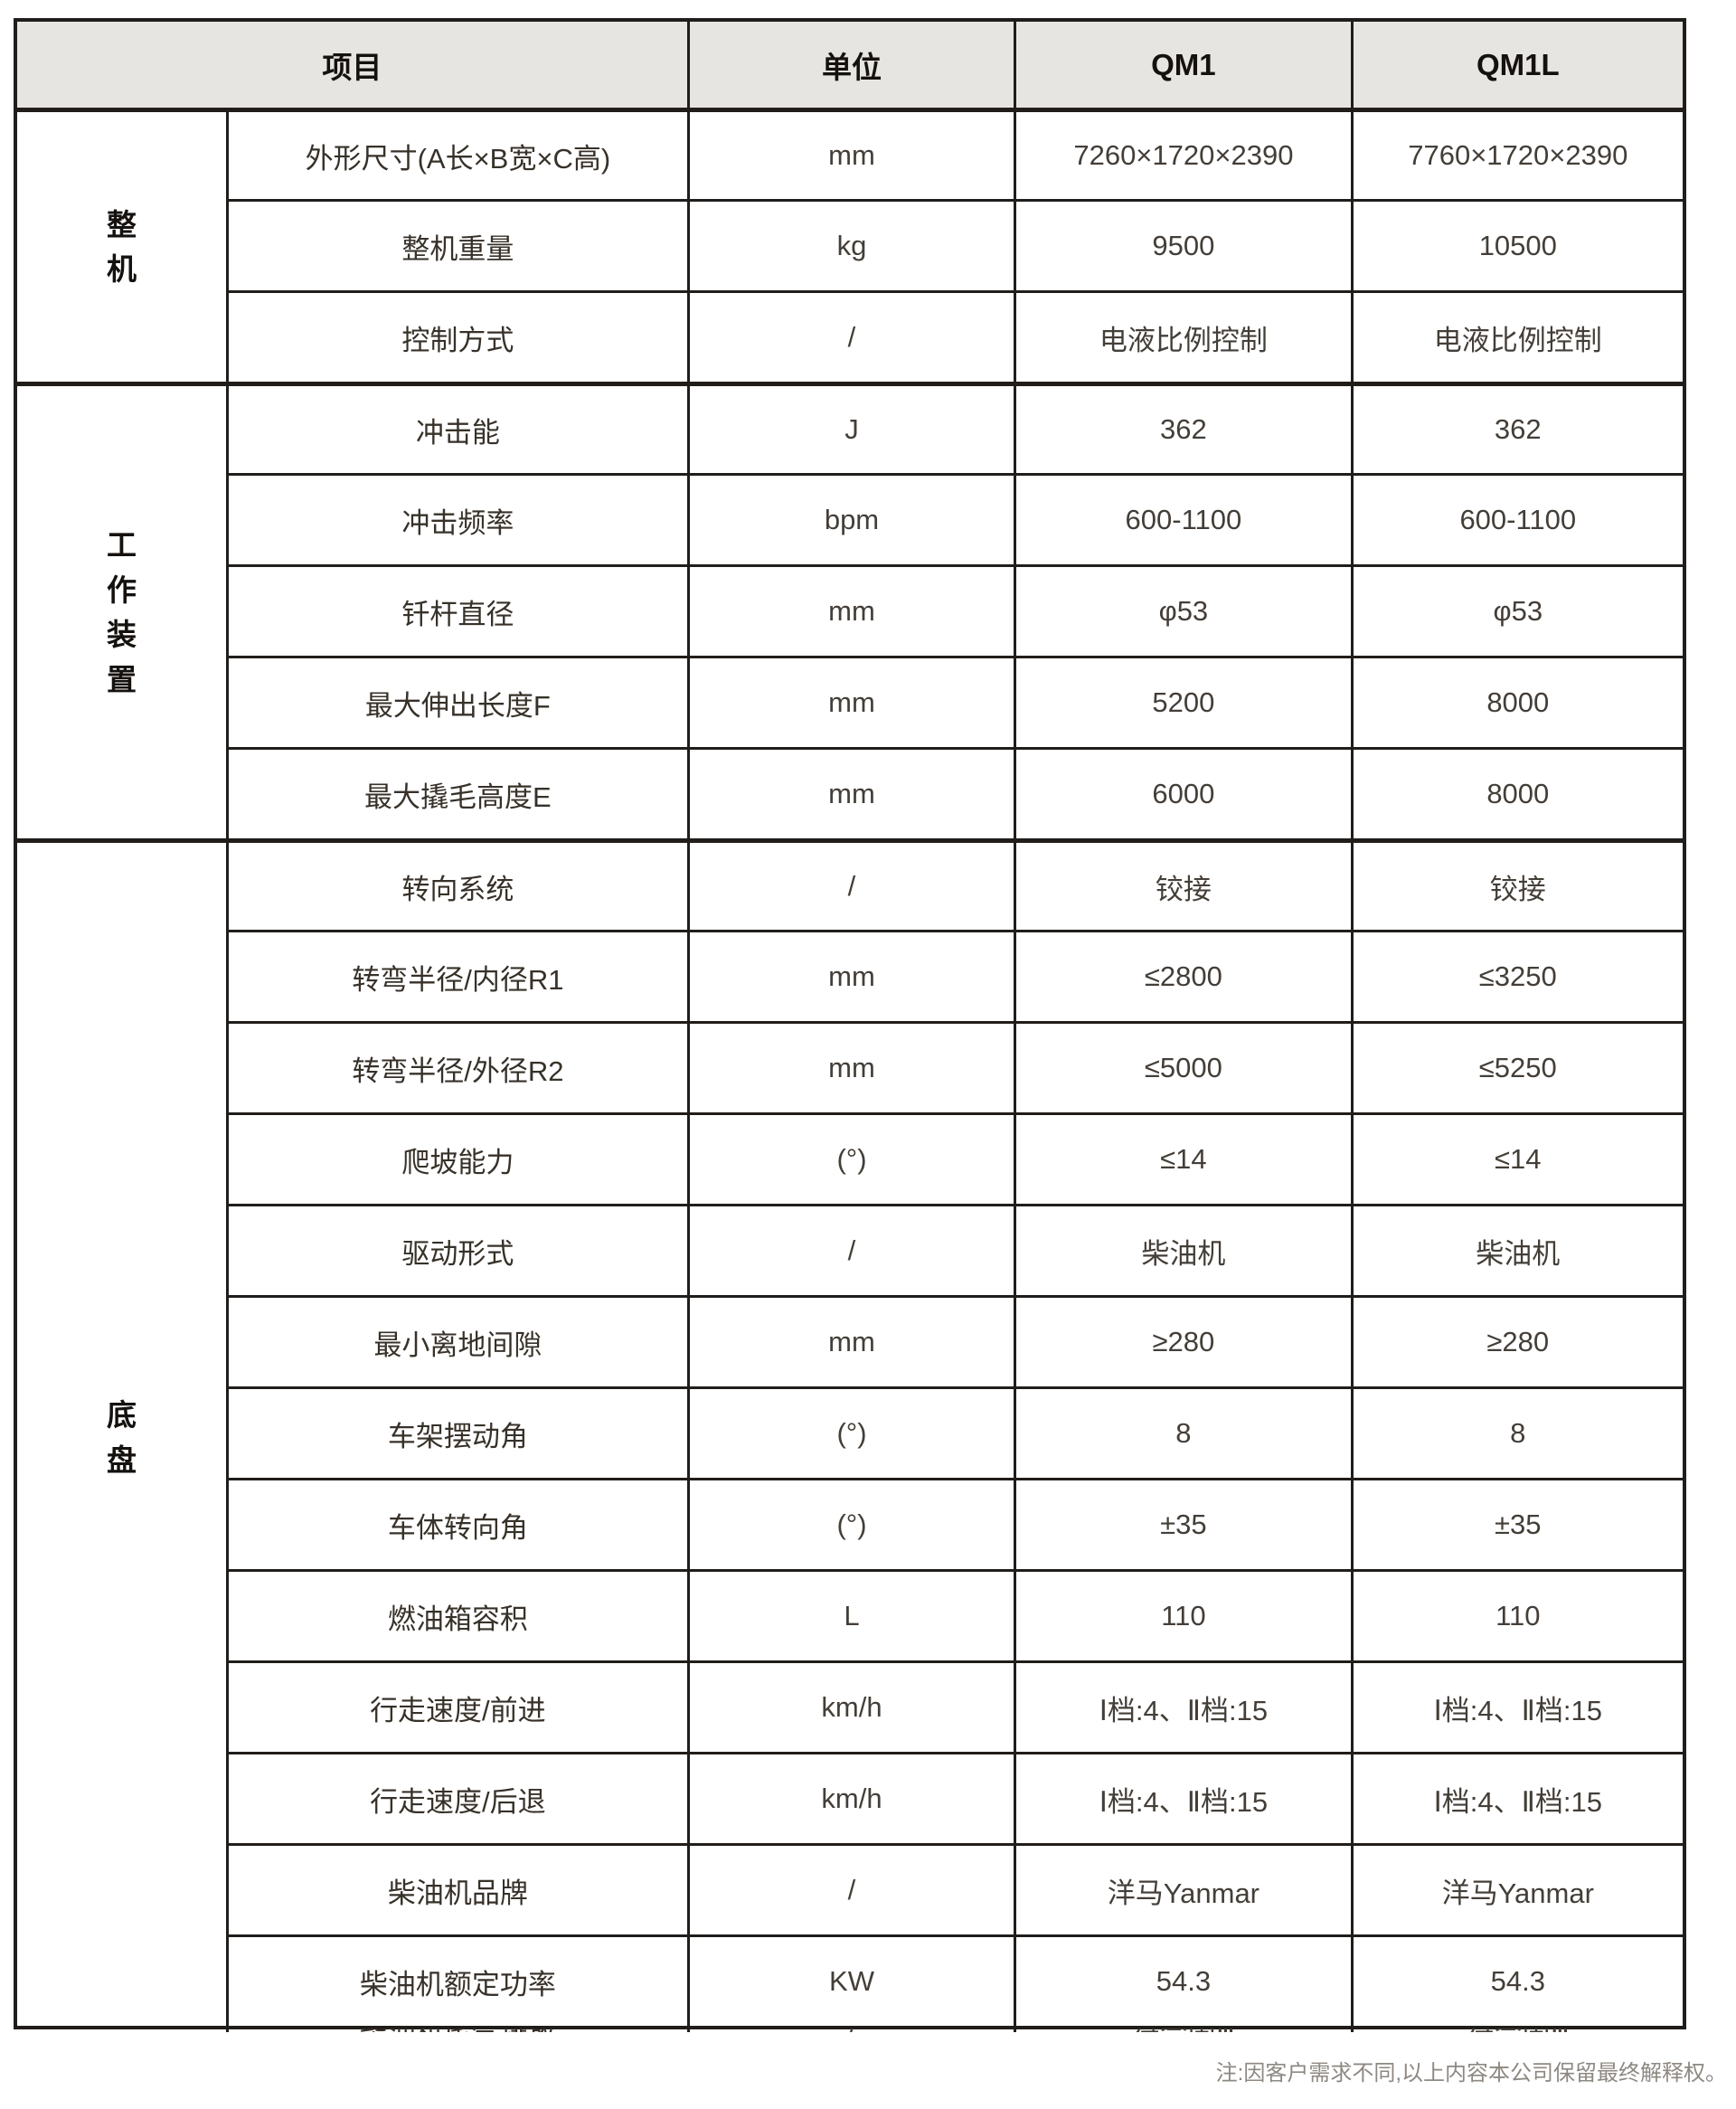 The width and height of the screenshot is (1736, 2109). Describe the element at coordinates (1183, 428) in the screenshot. I see `value-cell-qm1: 362` at that location.